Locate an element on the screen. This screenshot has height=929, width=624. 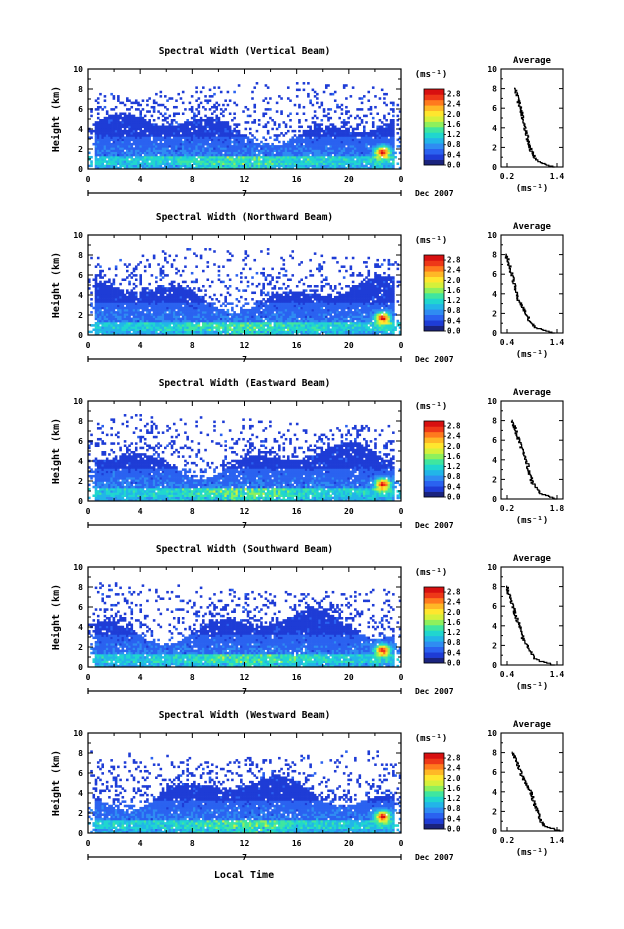
average-y-tick-label: 8 is located at coordinates (494, 89).